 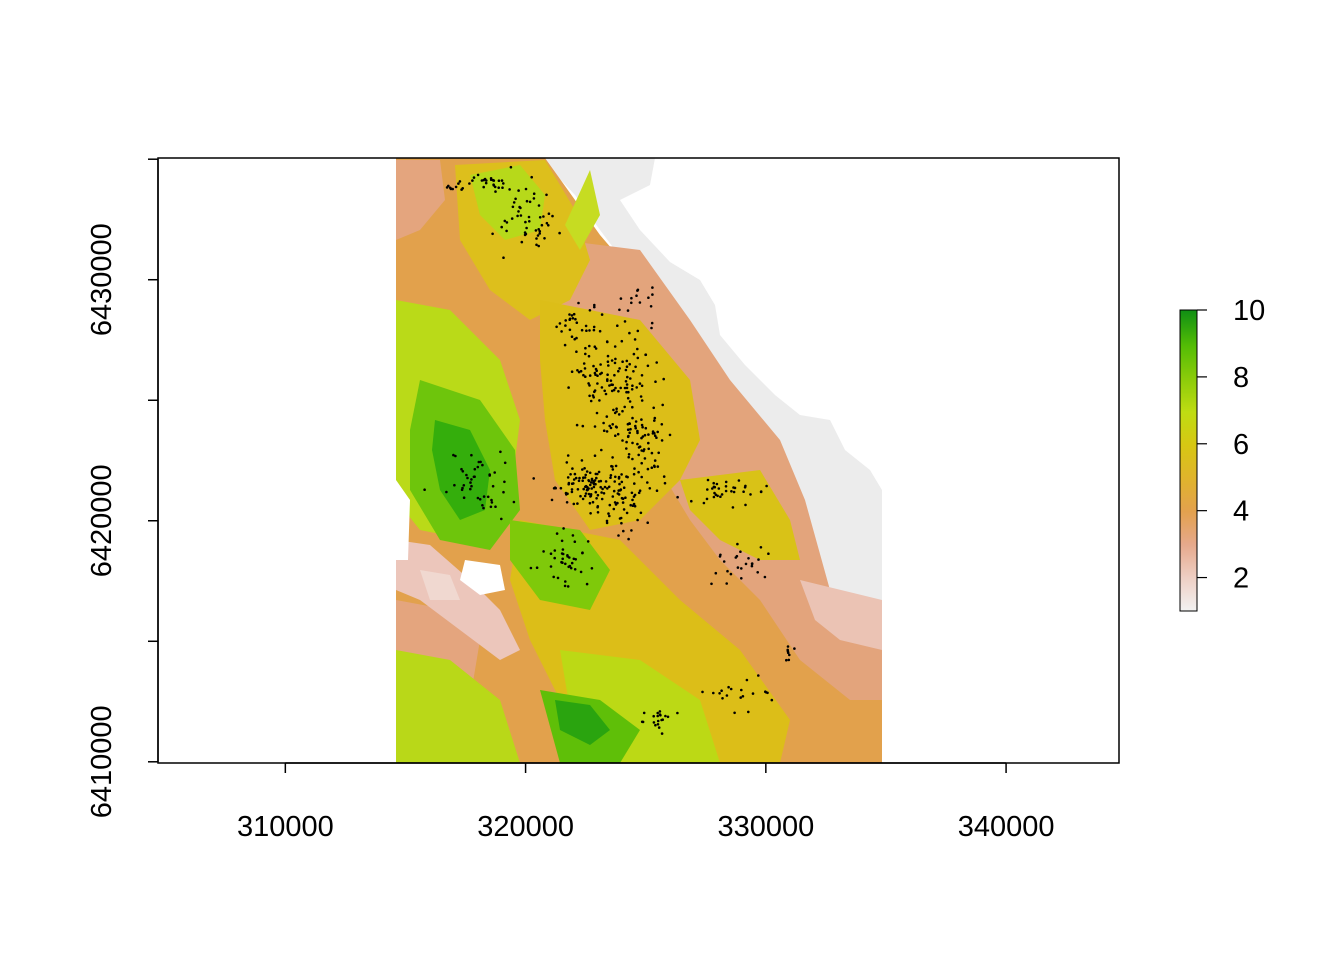 I want to click on raster-pink-southeast, so click(x=841, y=615).